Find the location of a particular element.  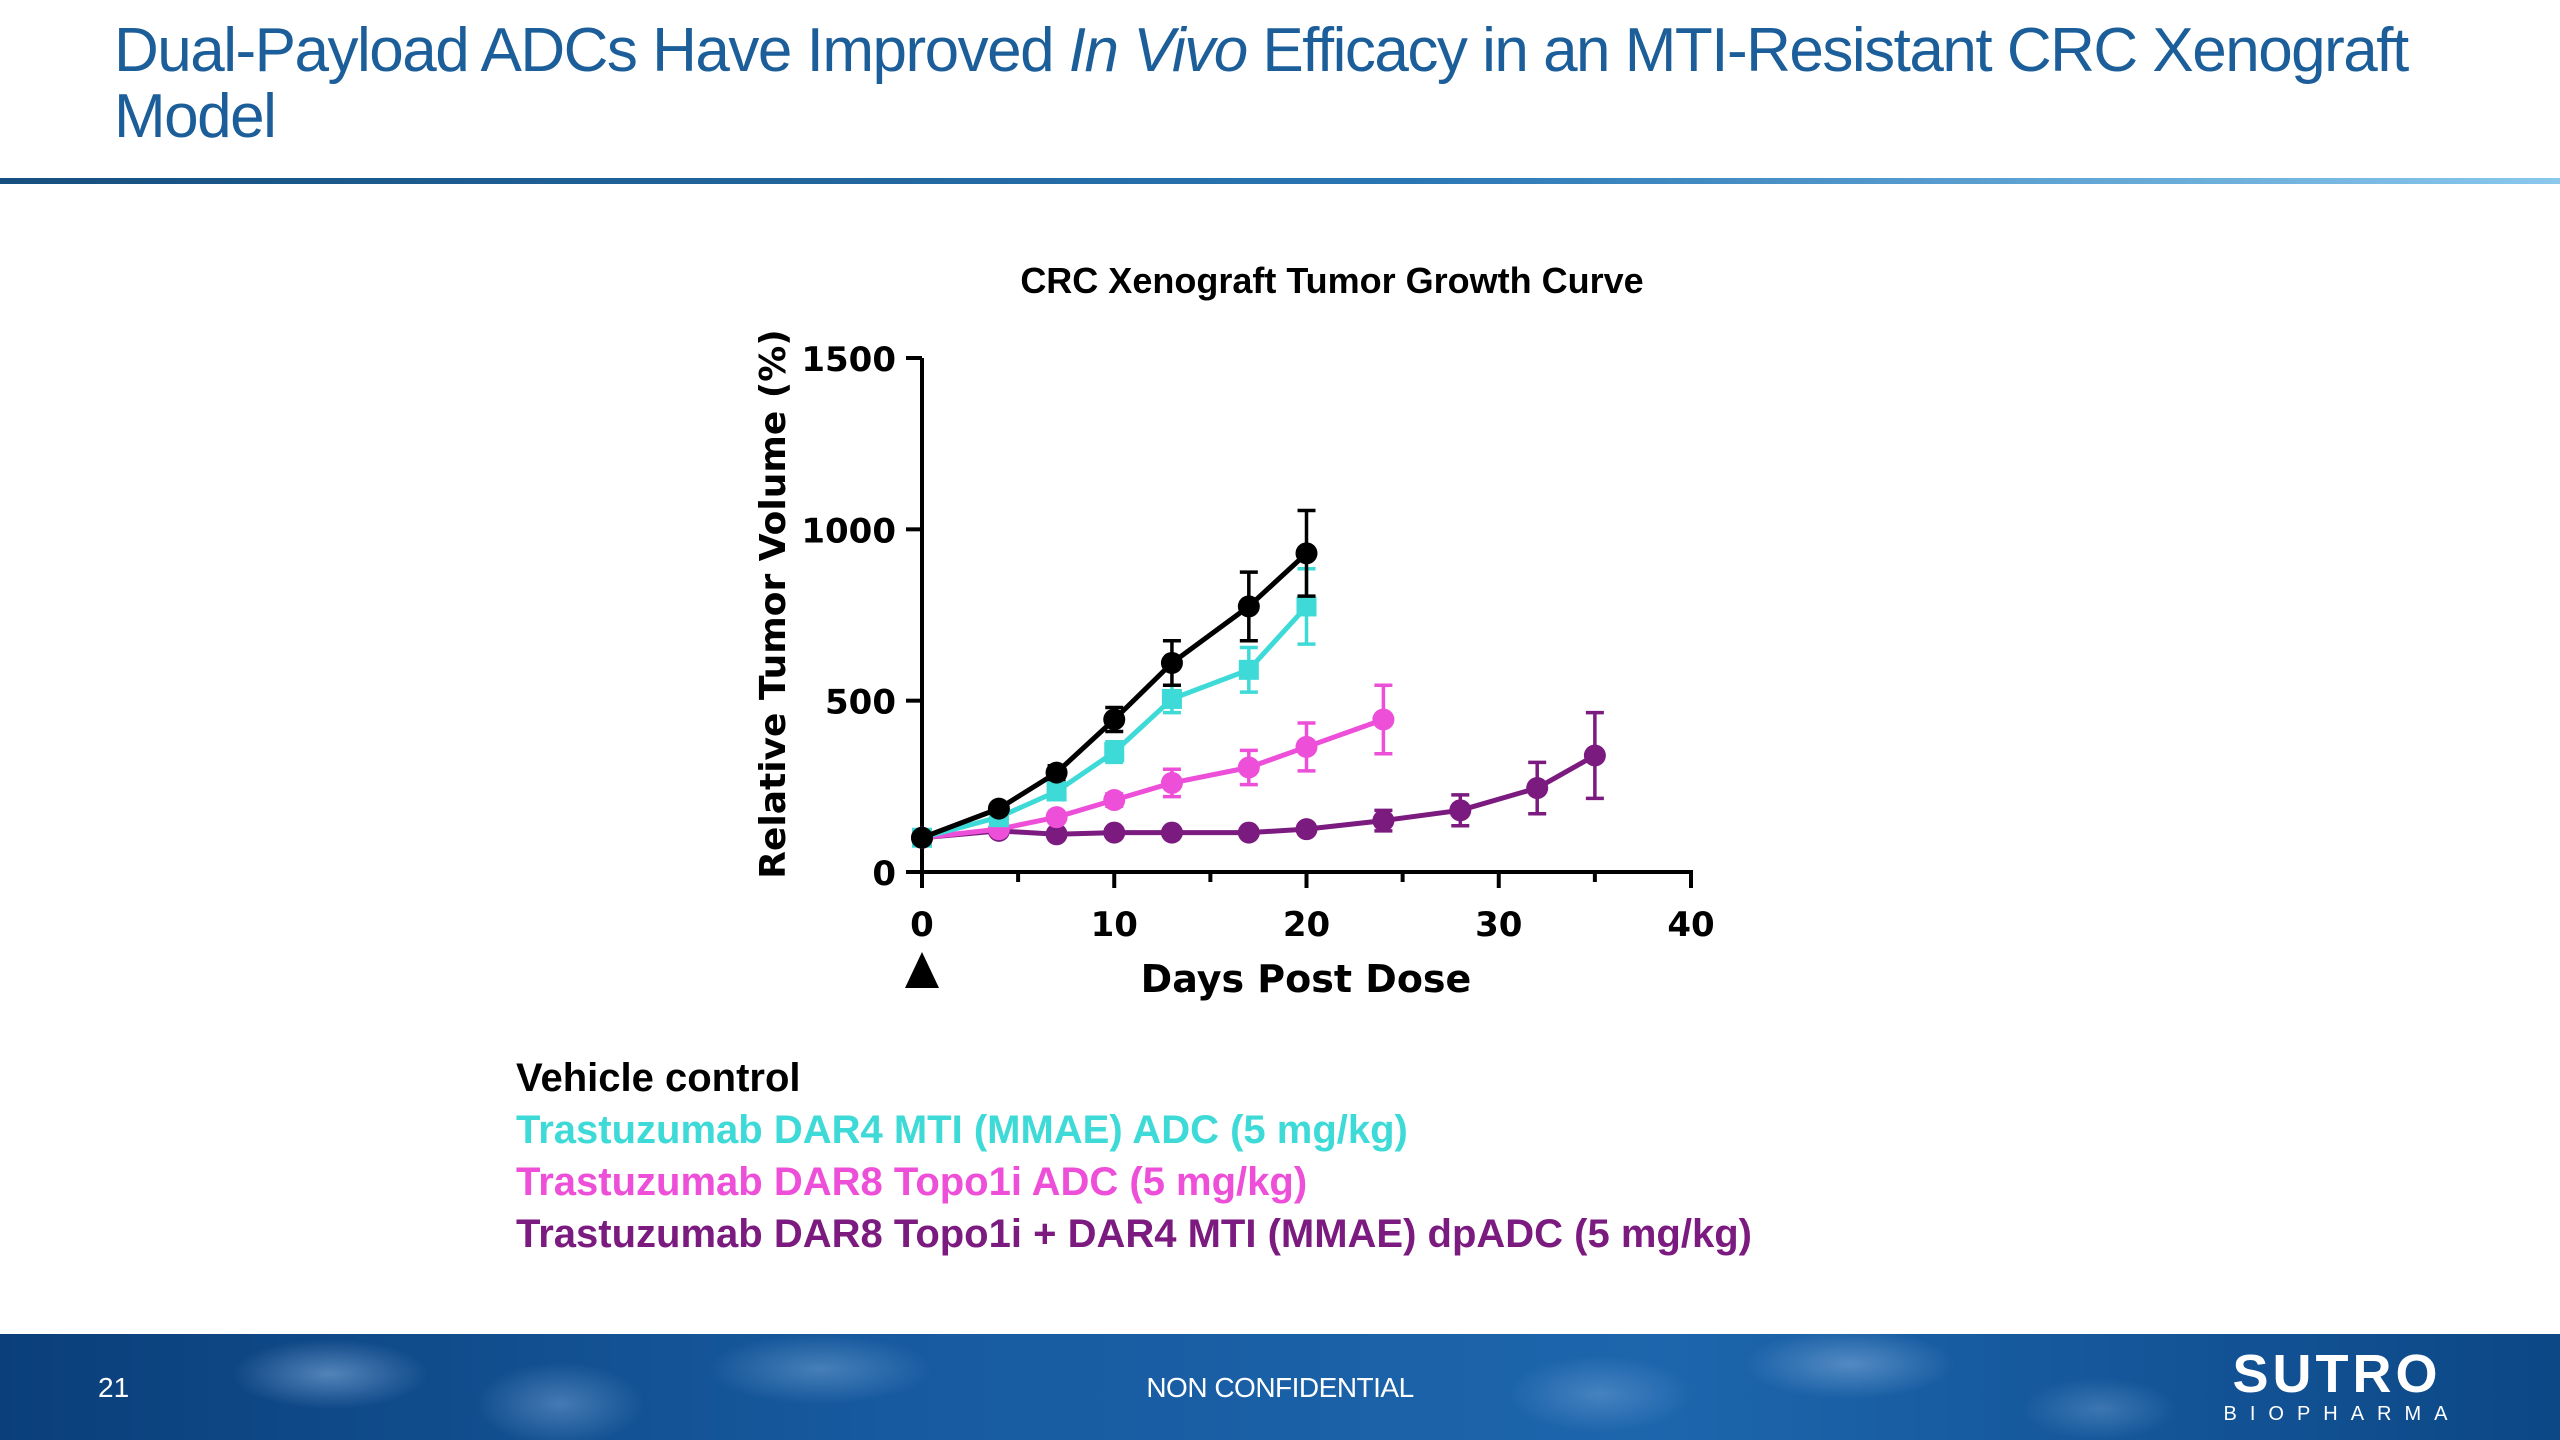

x-axis-label: Days Post Dose is located at coordinates (1306, 979).